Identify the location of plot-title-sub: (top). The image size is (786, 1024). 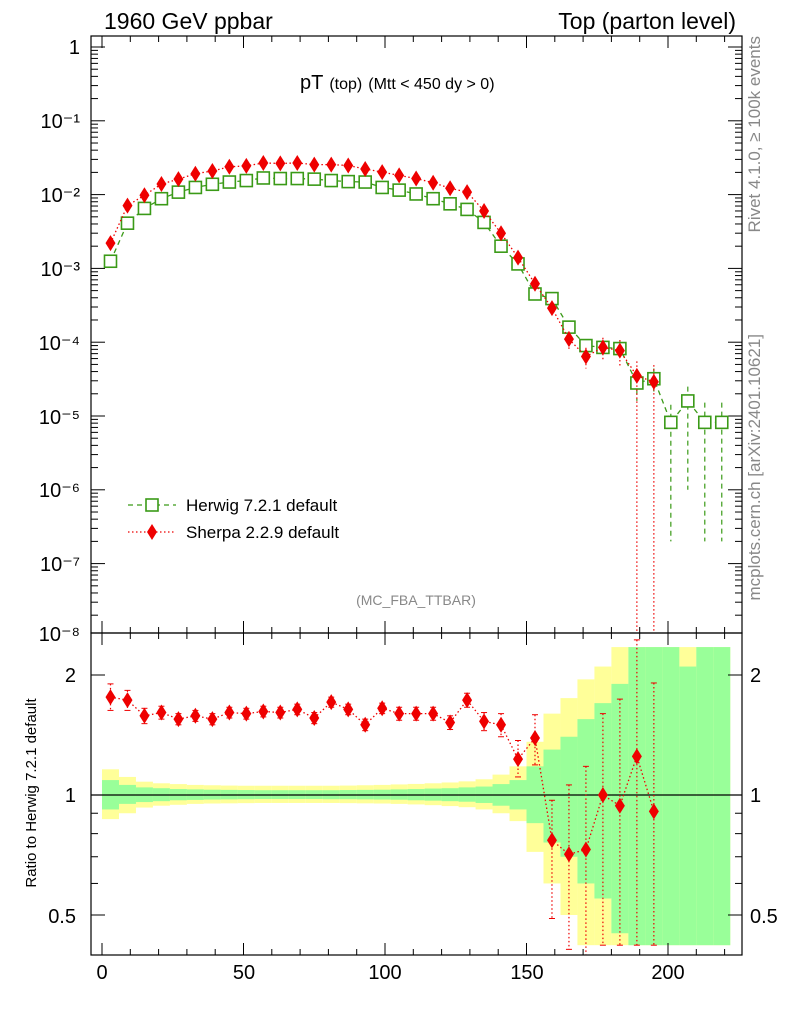
(345, 84).